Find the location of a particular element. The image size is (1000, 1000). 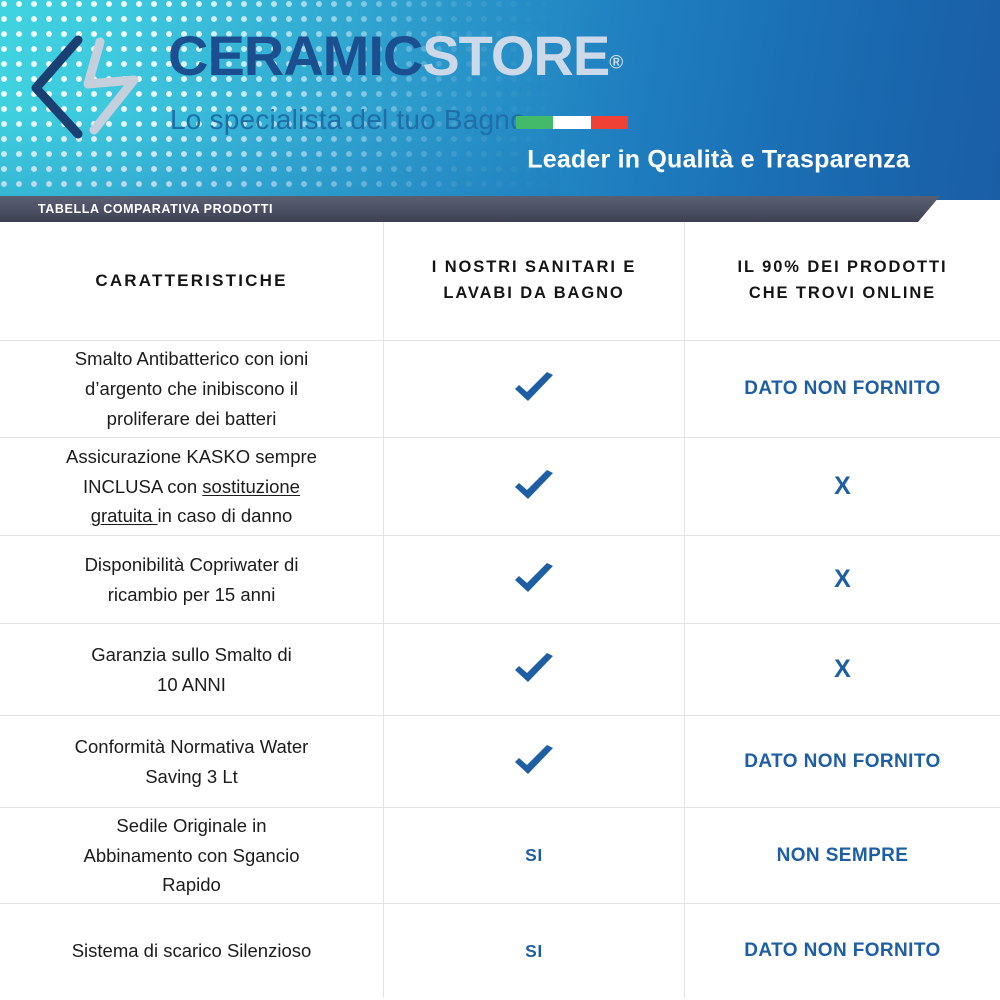

feature-line-with-underline: INCLUSA con sostituzione is located at coordinates (191, 486).